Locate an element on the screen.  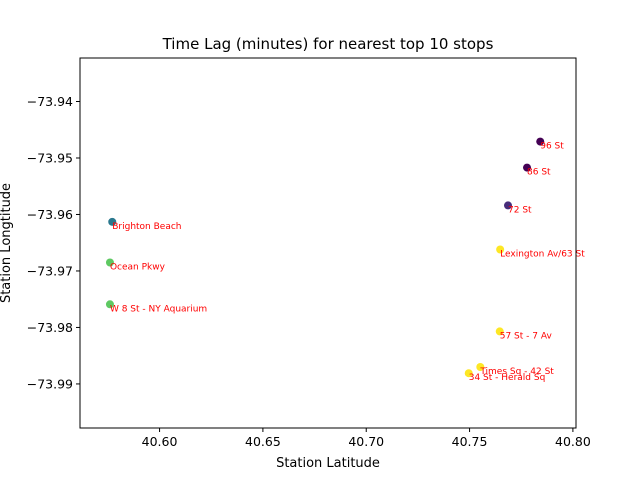
point-annotation: Times Sq - 42 St is located at coordinates (516, 372).